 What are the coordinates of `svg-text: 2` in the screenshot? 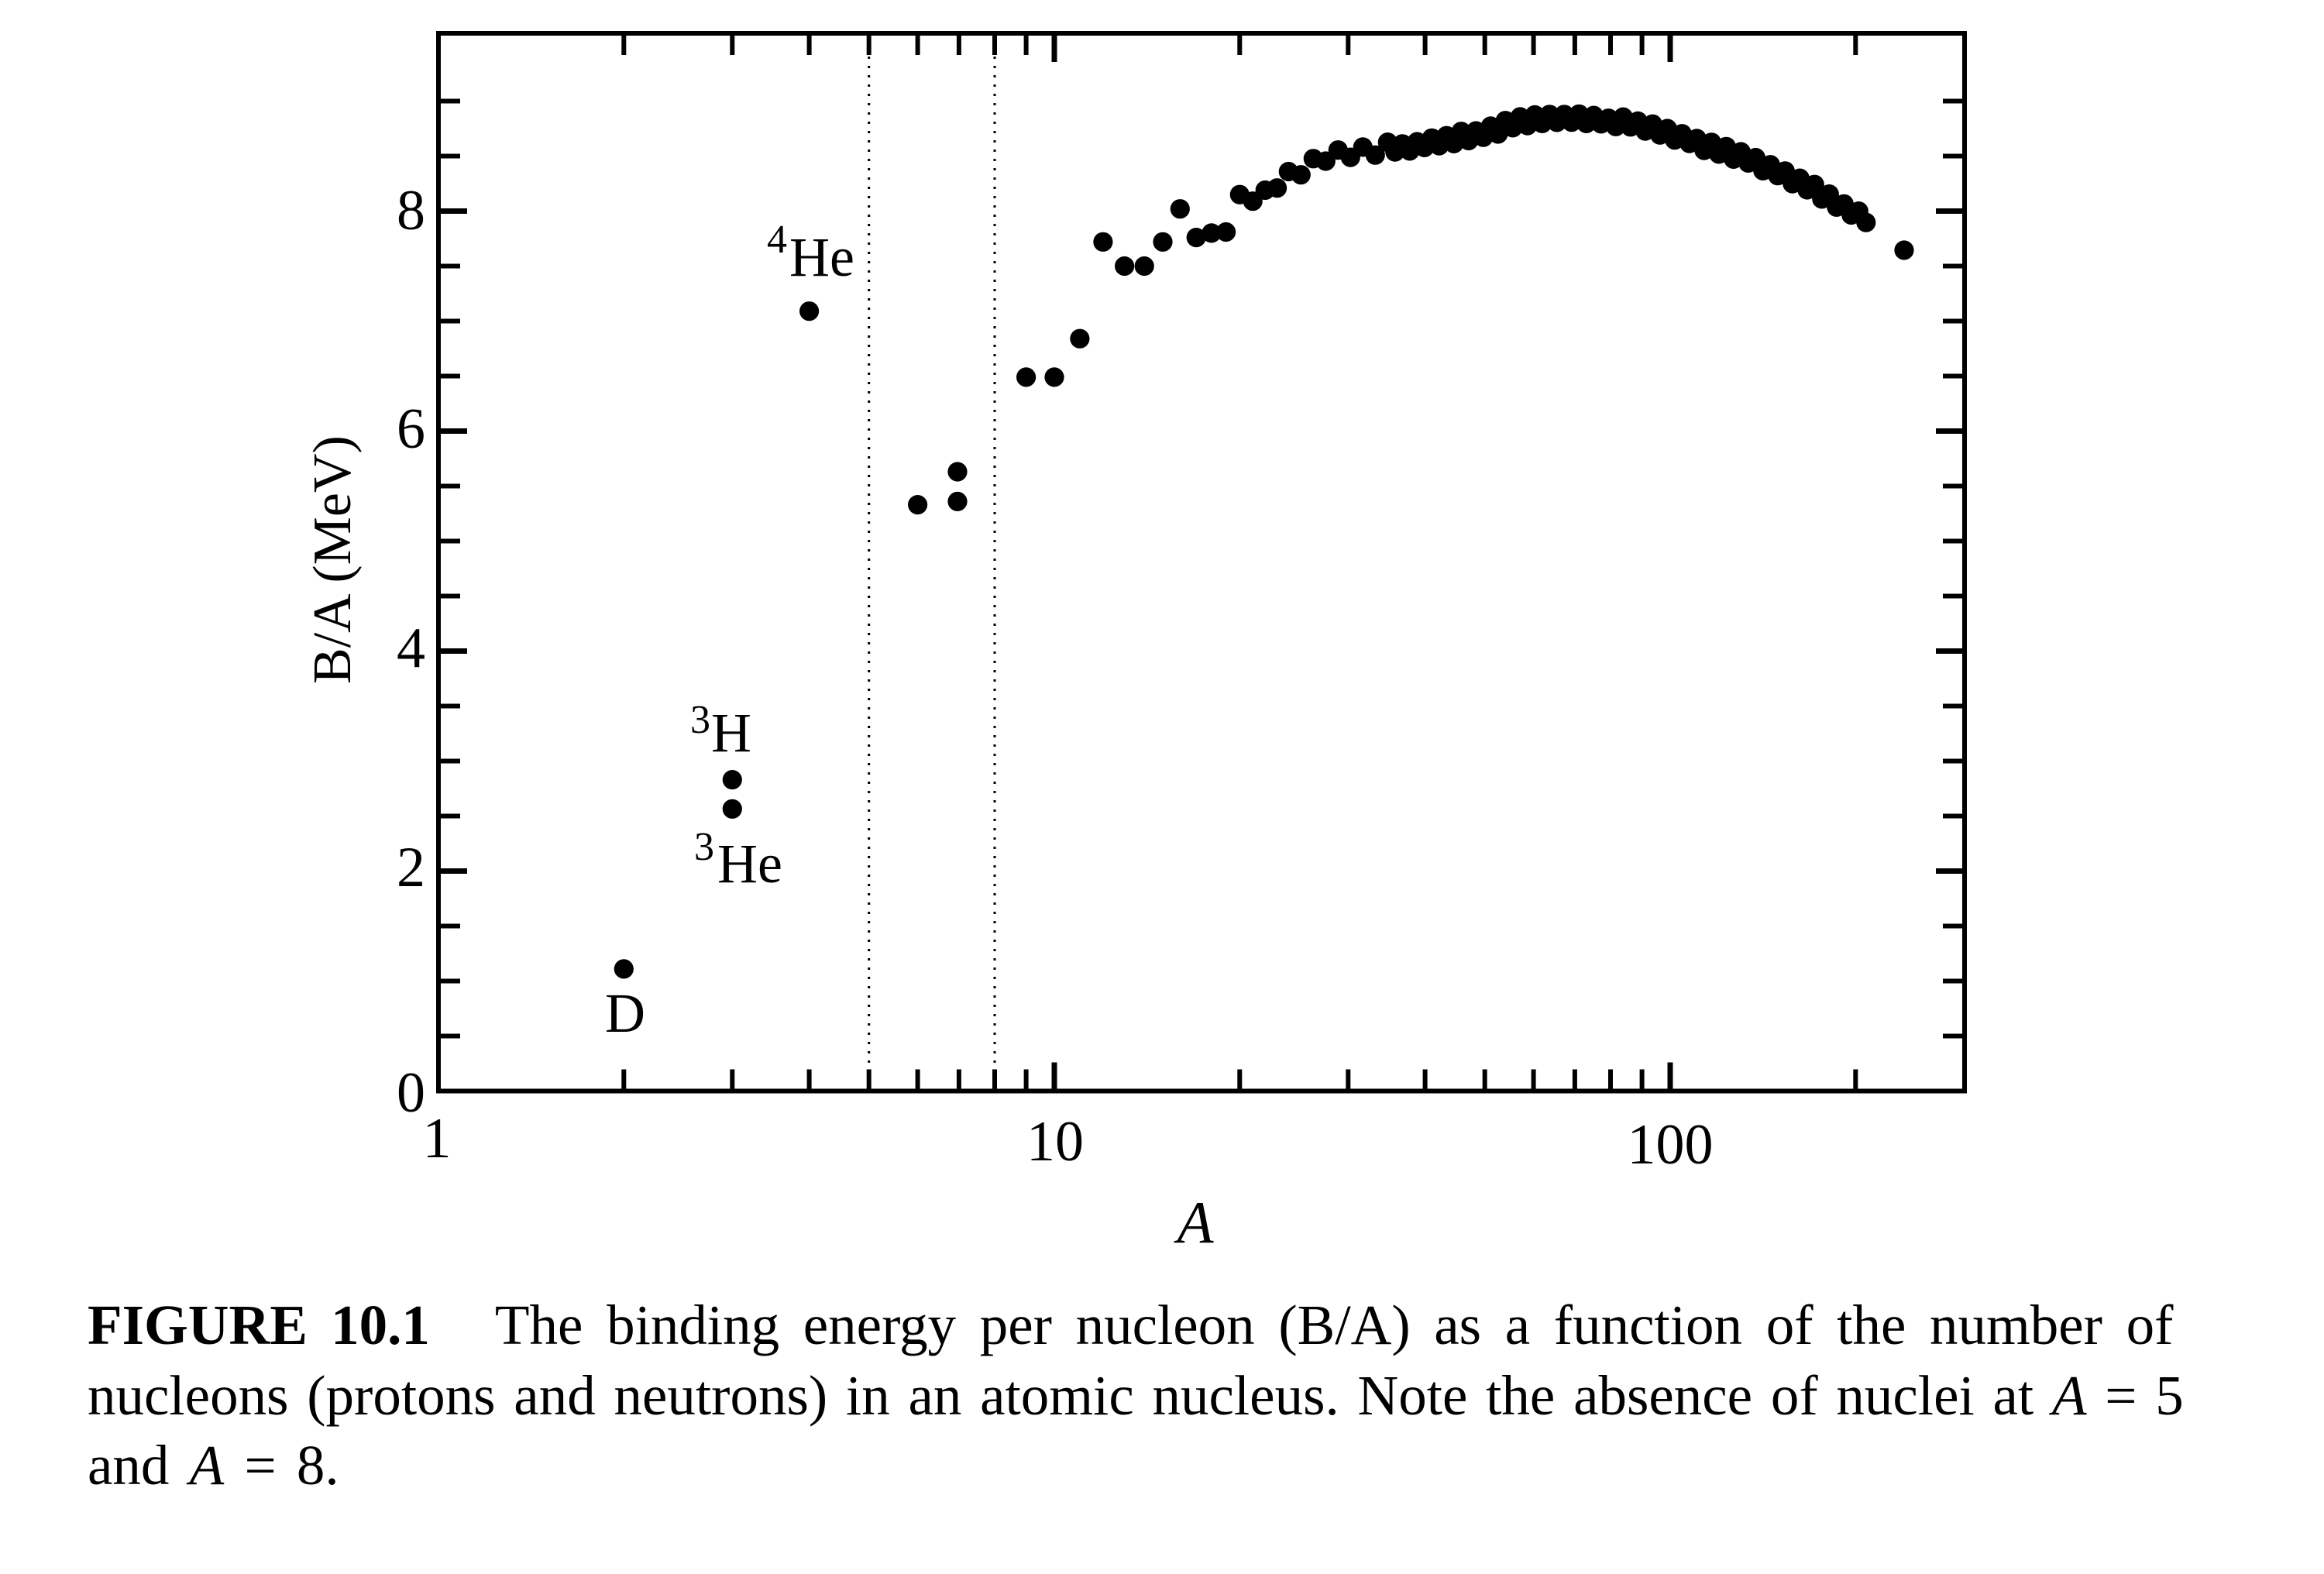 It's located at (411, 867).